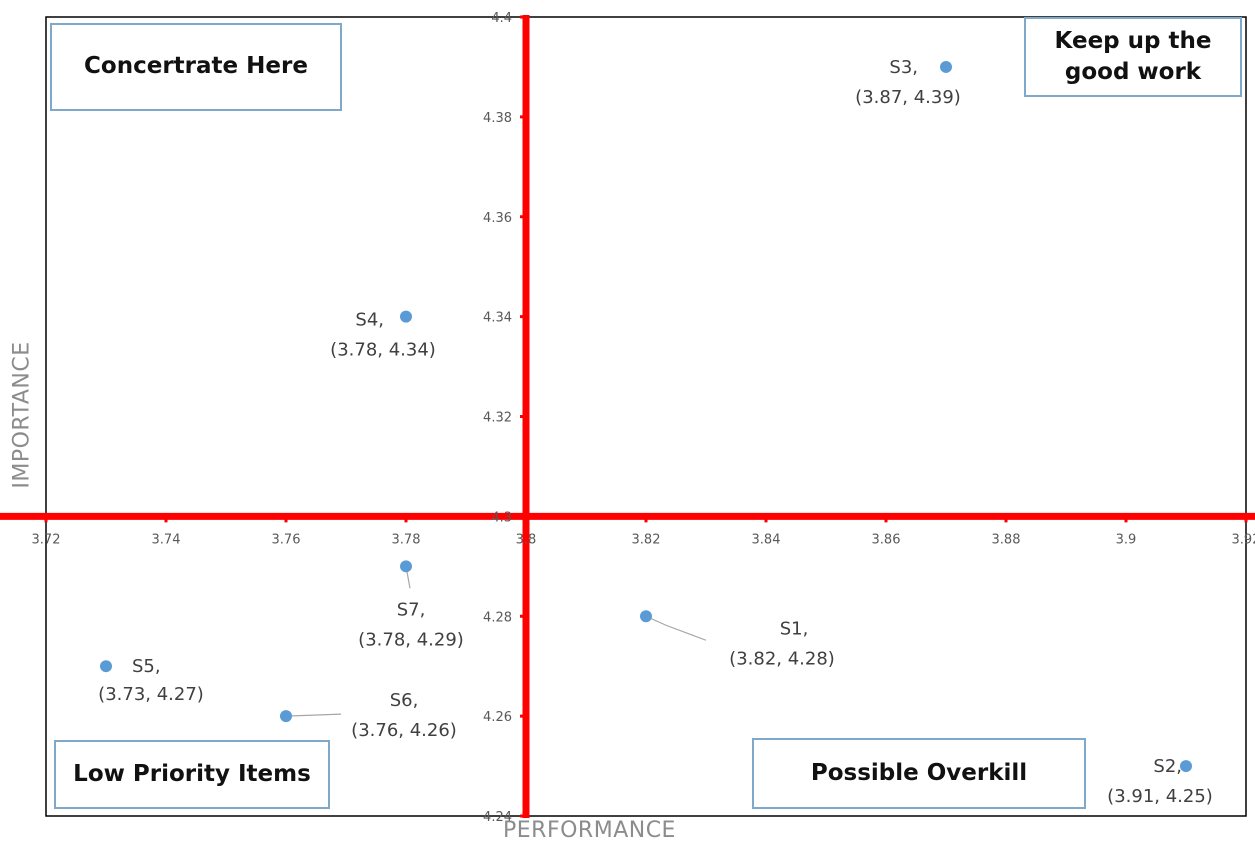 This screenshot has width=1255, height=850. Describe the element at coordinates (46, 539) in the screenshot. I see `x-tick-label: 3.72` at that location.